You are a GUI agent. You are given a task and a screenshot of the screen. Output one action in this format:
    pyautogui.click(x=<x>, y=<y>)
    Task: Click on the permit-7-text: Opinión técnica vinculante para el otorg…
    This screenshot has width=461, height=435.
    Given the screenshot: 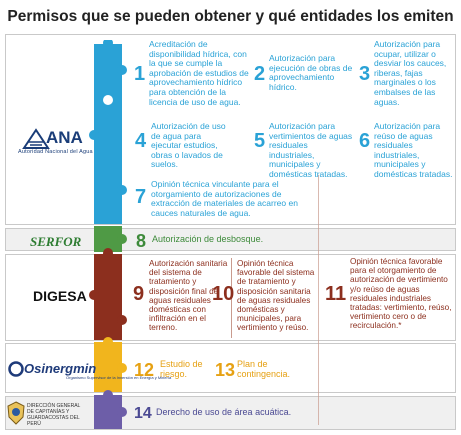 What is the action you would take?
    pyautogui.click(x=224, y=198)
    